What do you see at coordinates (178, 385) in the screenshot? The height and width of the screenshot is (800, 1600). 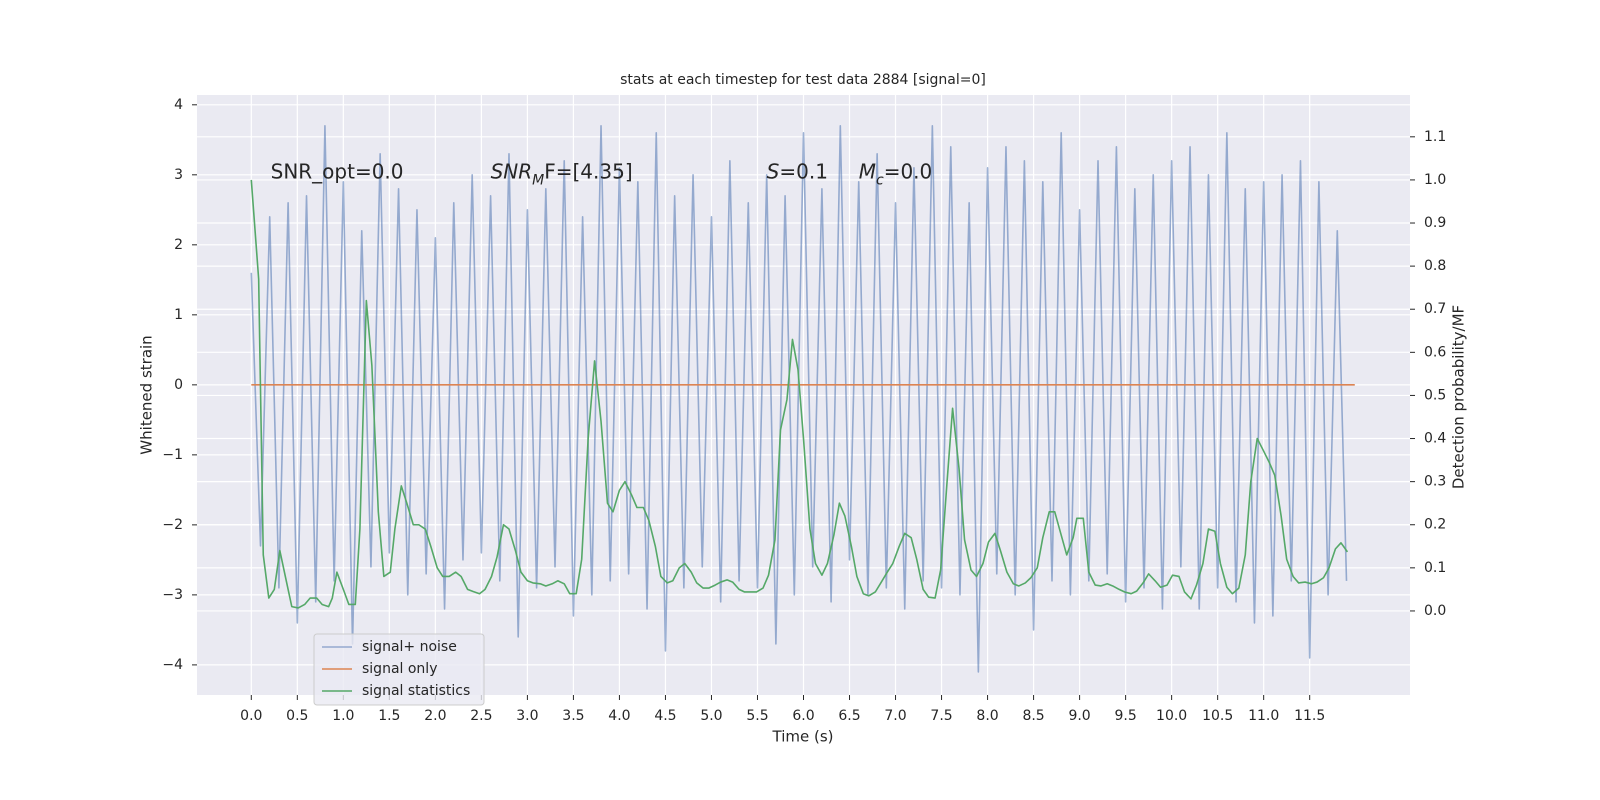 I see `y-tick-label: 0` at bounding box center [178, 385].